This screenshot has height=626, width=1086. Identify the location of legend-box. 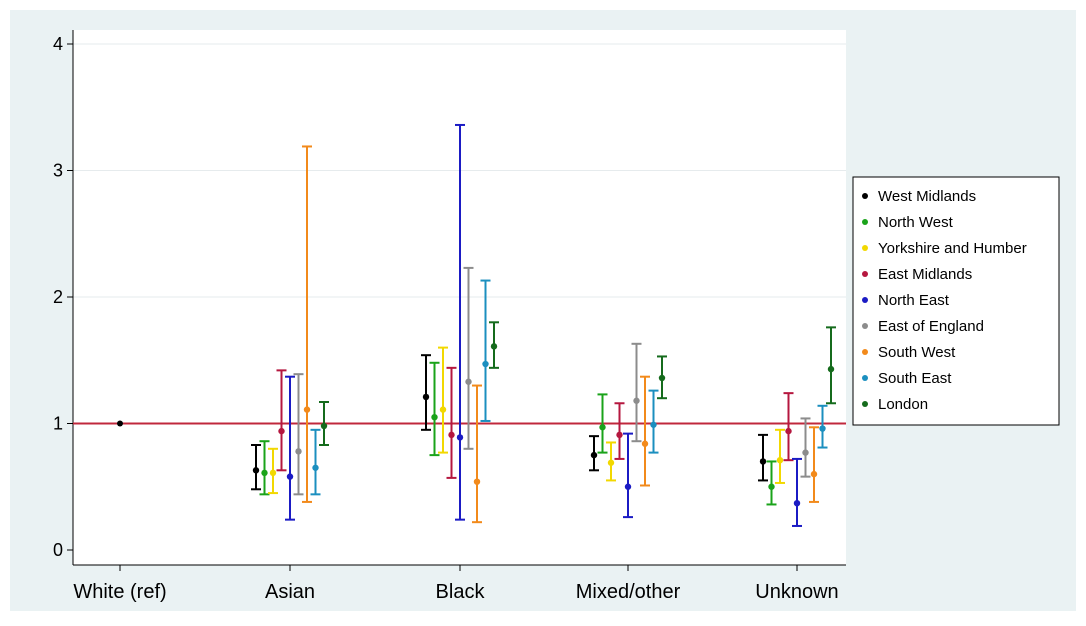
(956, 301).